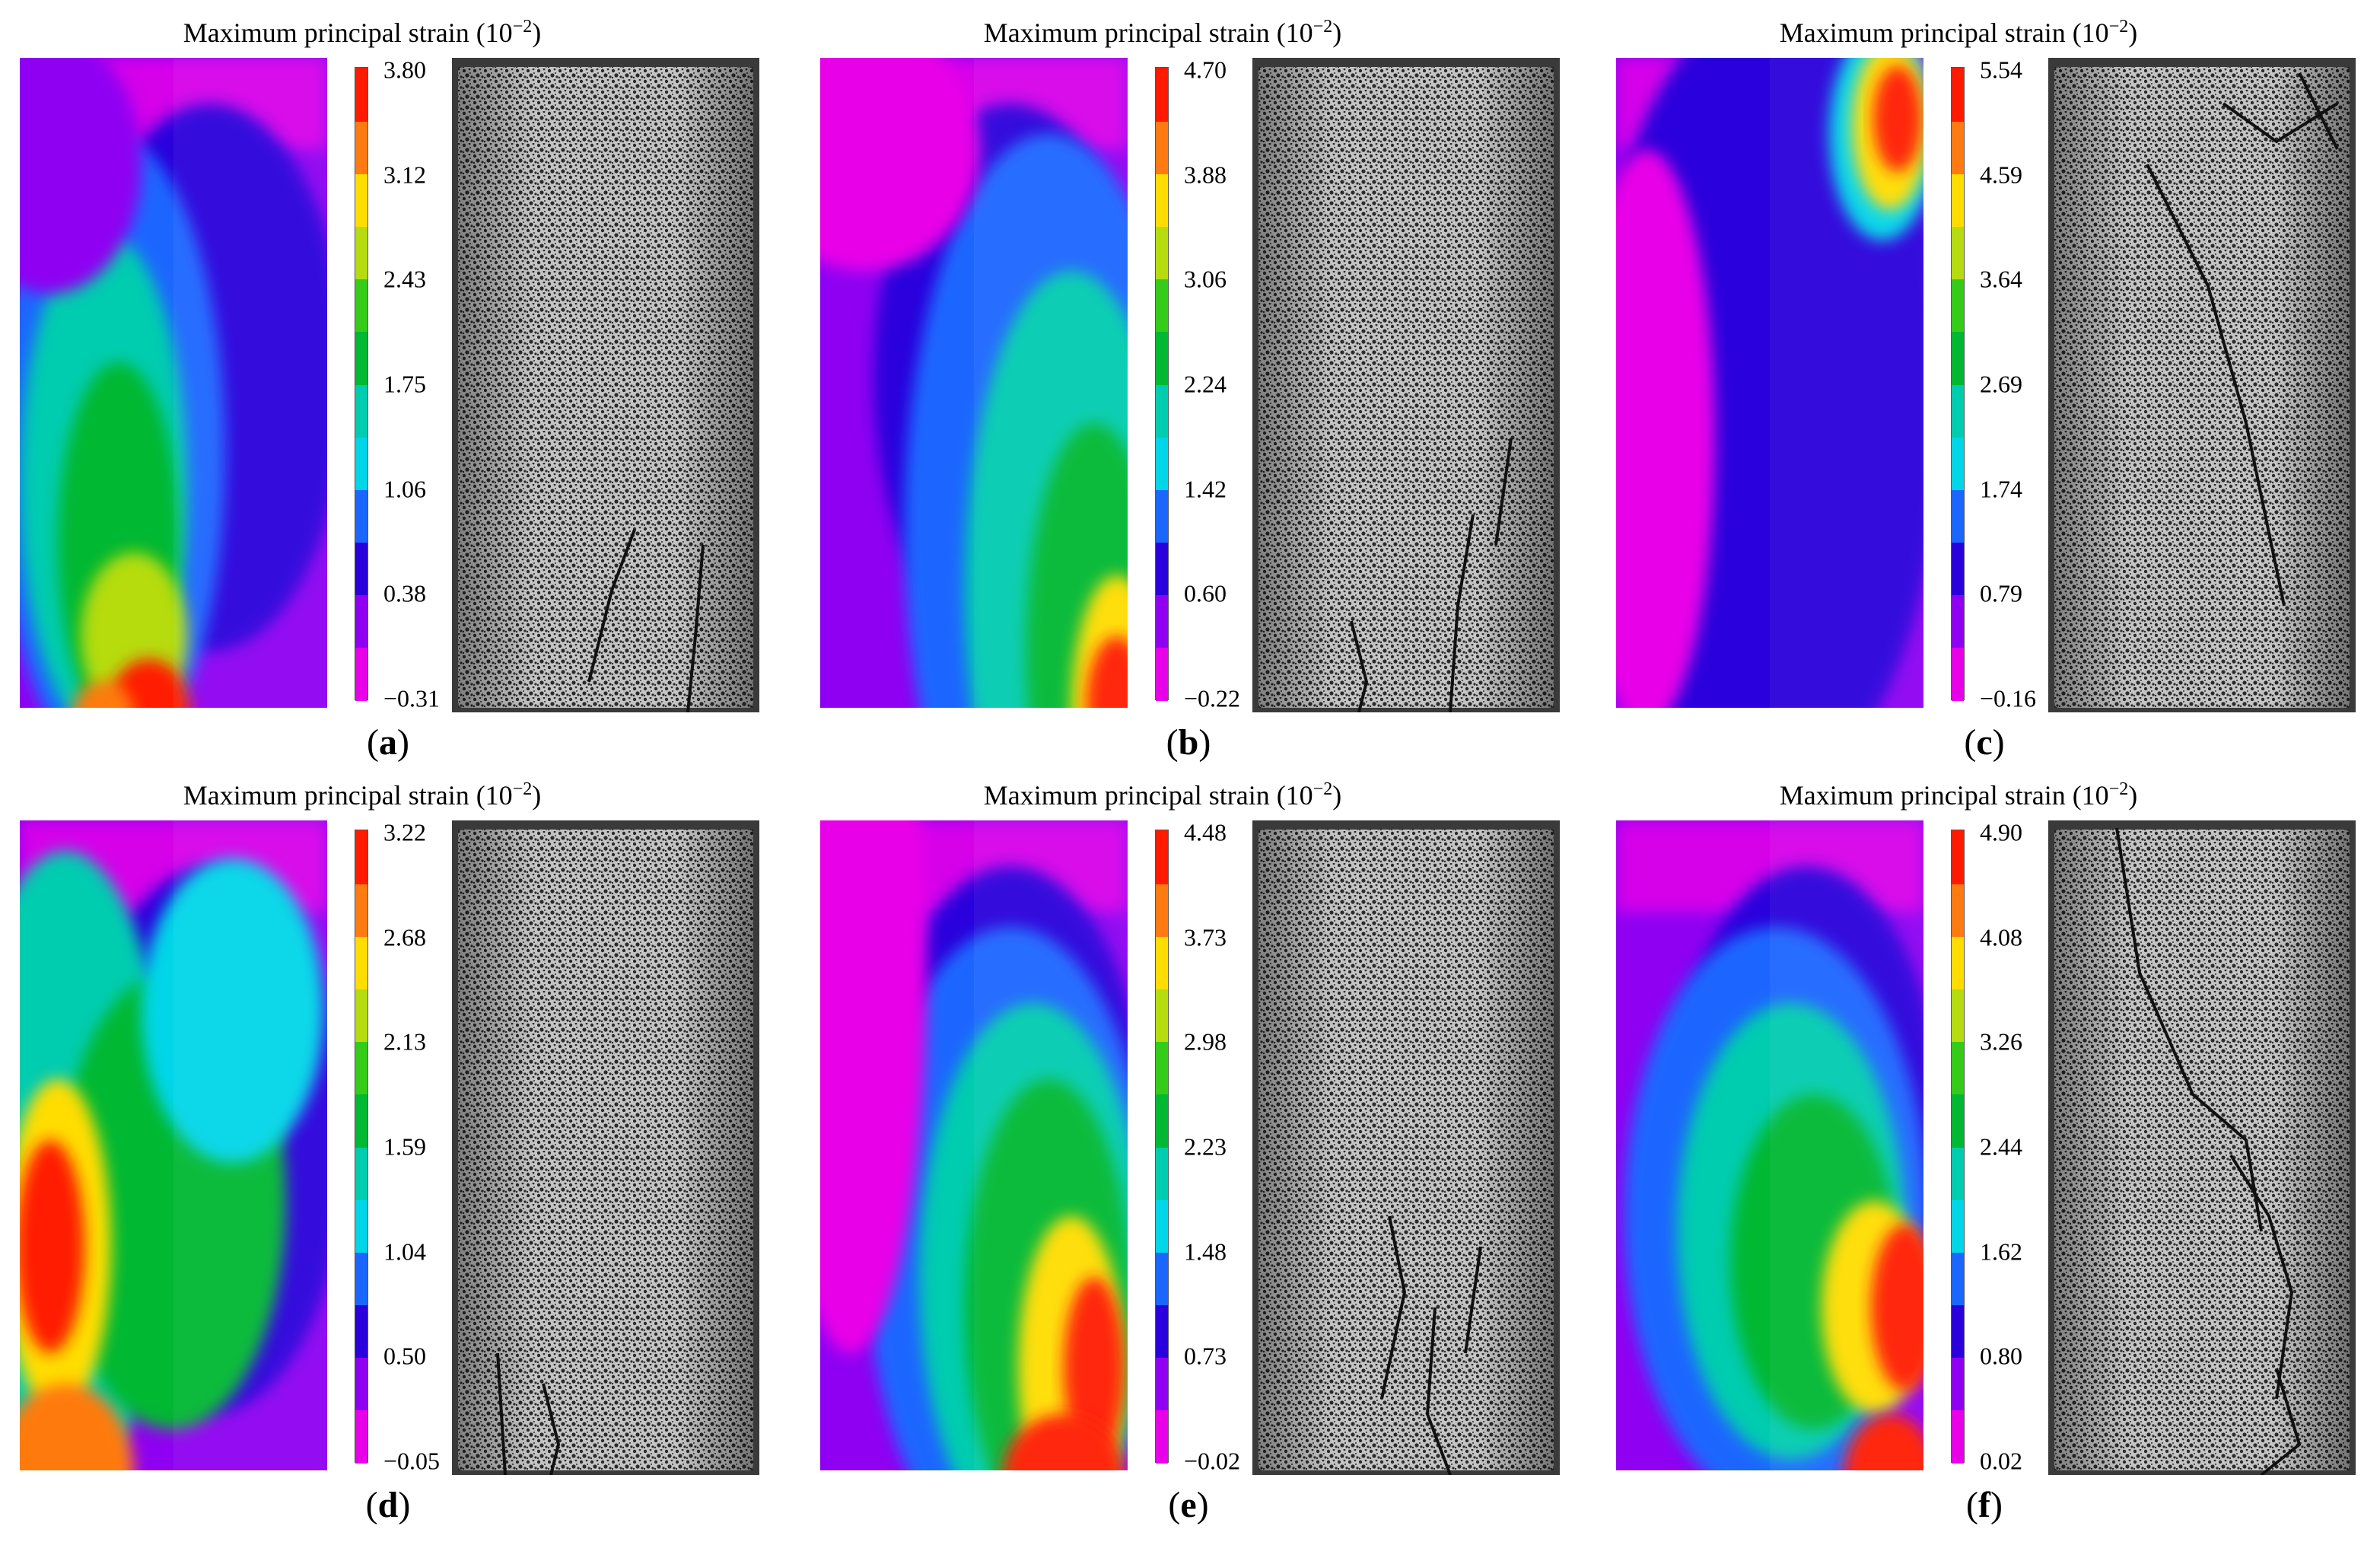  I want to click on strain-contour-svg, so click(974, 383).